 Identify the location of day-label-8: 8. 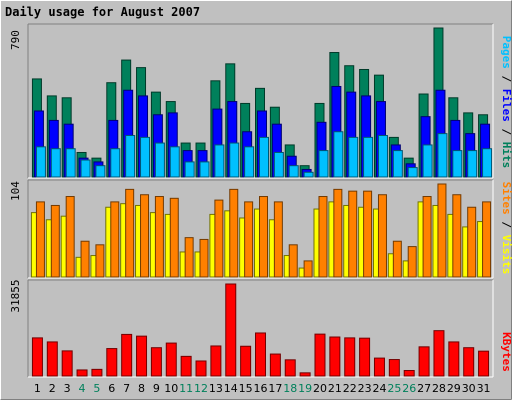
(141, 388).